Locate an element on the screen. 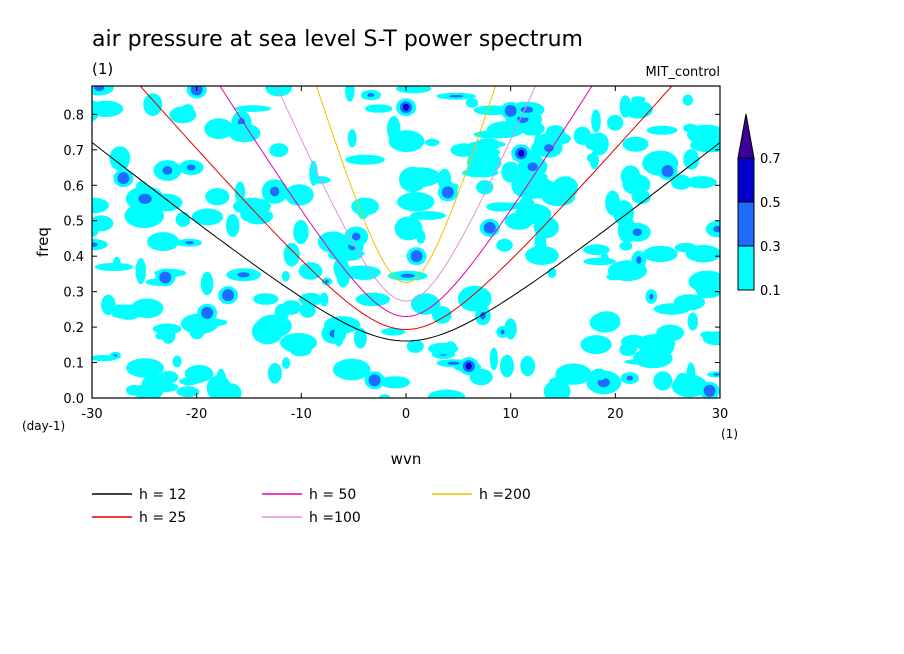 This screenshot has width=904, height=654. colorbar: 0.7 0.5 0.3 0.1 is located at coordinates (759, 206).